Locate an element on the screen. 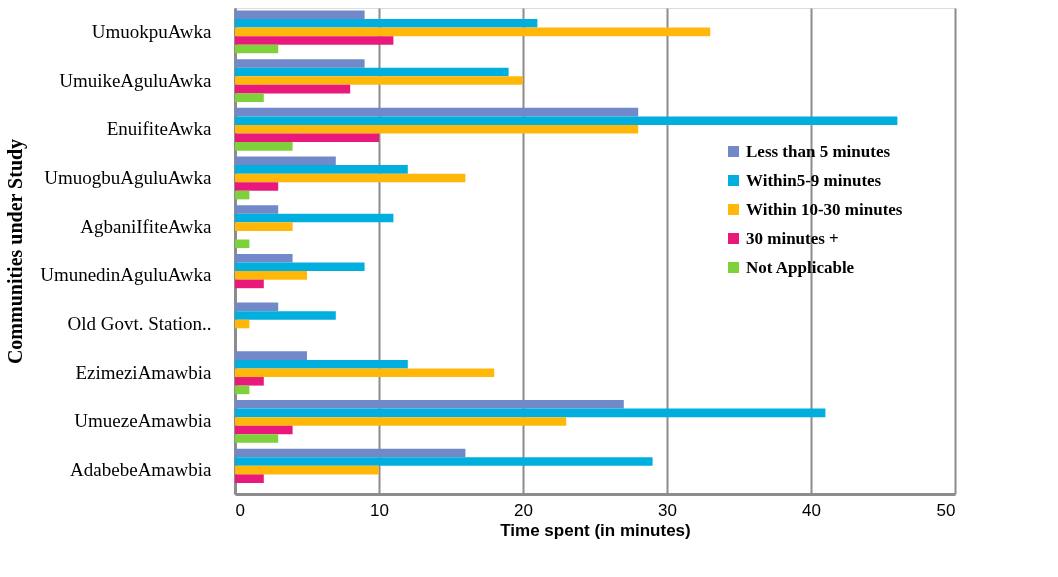  y-axis-title: Communities under Study is located at coordinates (16, 251).